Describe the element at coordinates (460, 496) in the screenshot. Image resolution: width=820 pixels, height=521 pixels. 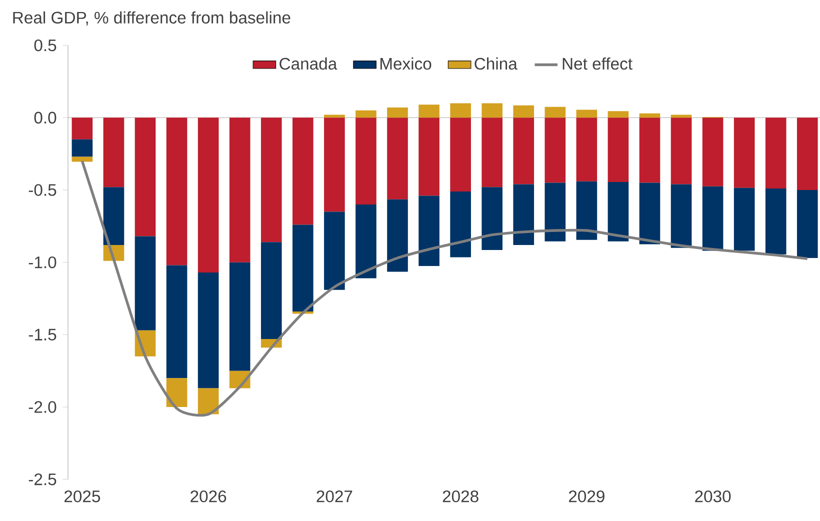
I see `x-tick-label: 2028` at that location.